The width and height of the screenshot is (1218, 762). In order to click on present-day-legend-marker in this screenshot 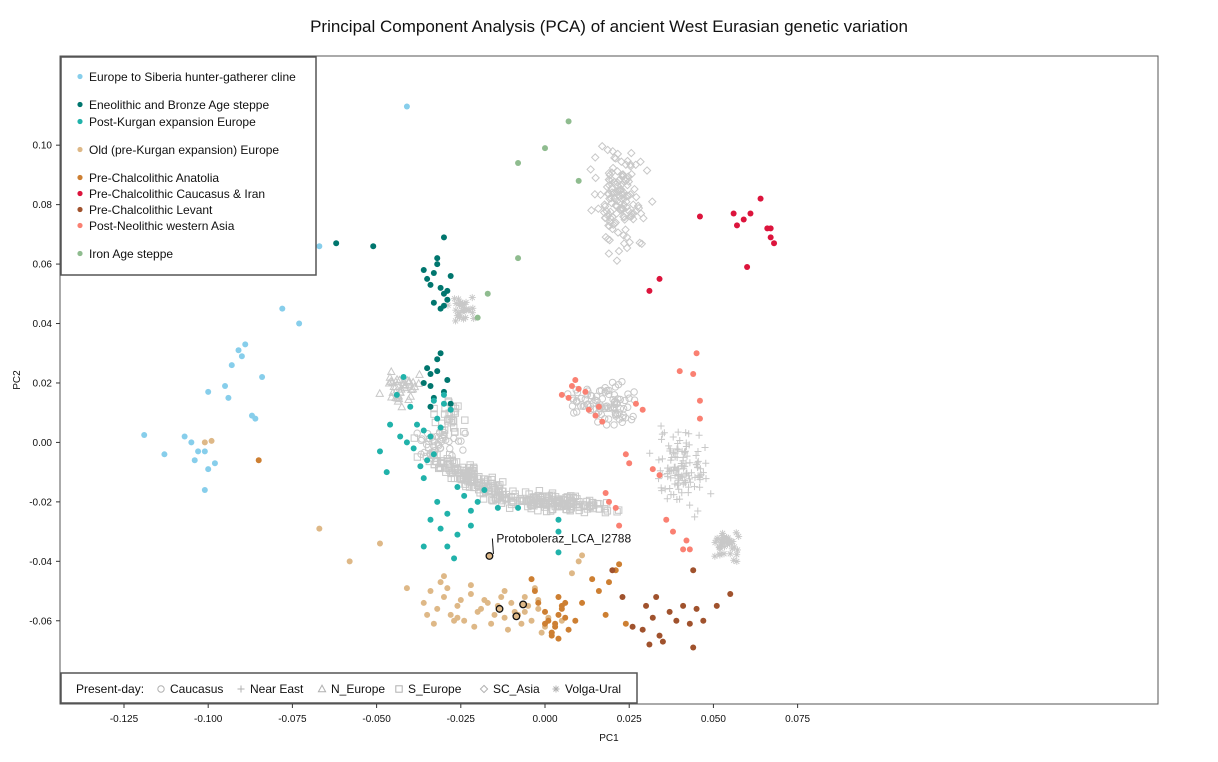, I will do `click(399, 689)`.